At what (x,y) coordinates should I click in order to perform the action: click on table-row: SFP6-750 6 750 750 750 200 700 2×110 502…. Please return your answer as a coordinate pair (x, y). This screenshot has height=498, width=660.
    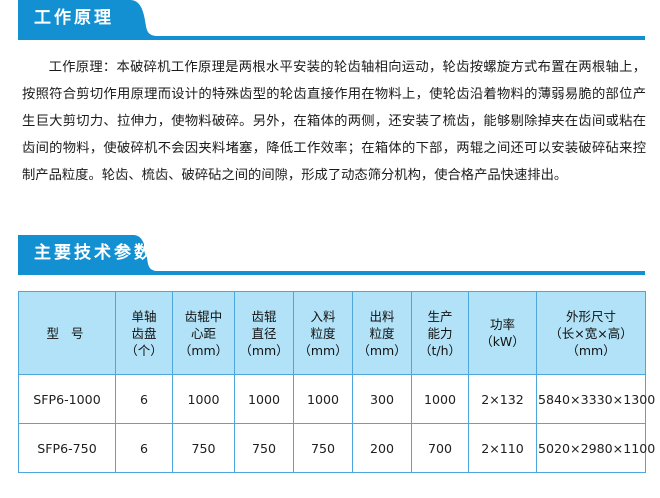
    Looking at the image, I should click on (336, 448).